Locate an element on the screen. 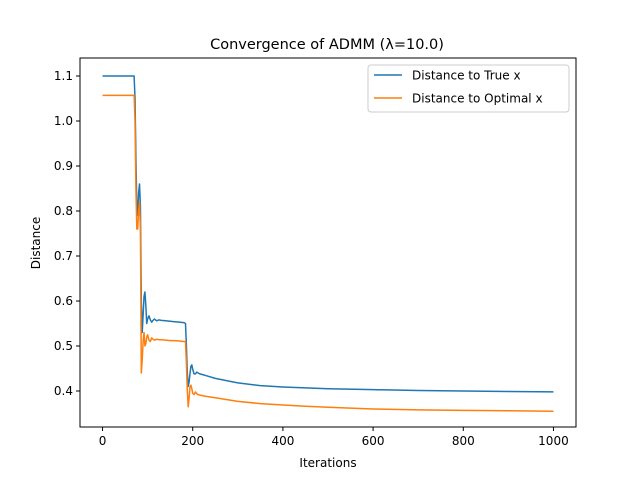  y-tick-label: 1.0 is located at coordinates (63, 121).